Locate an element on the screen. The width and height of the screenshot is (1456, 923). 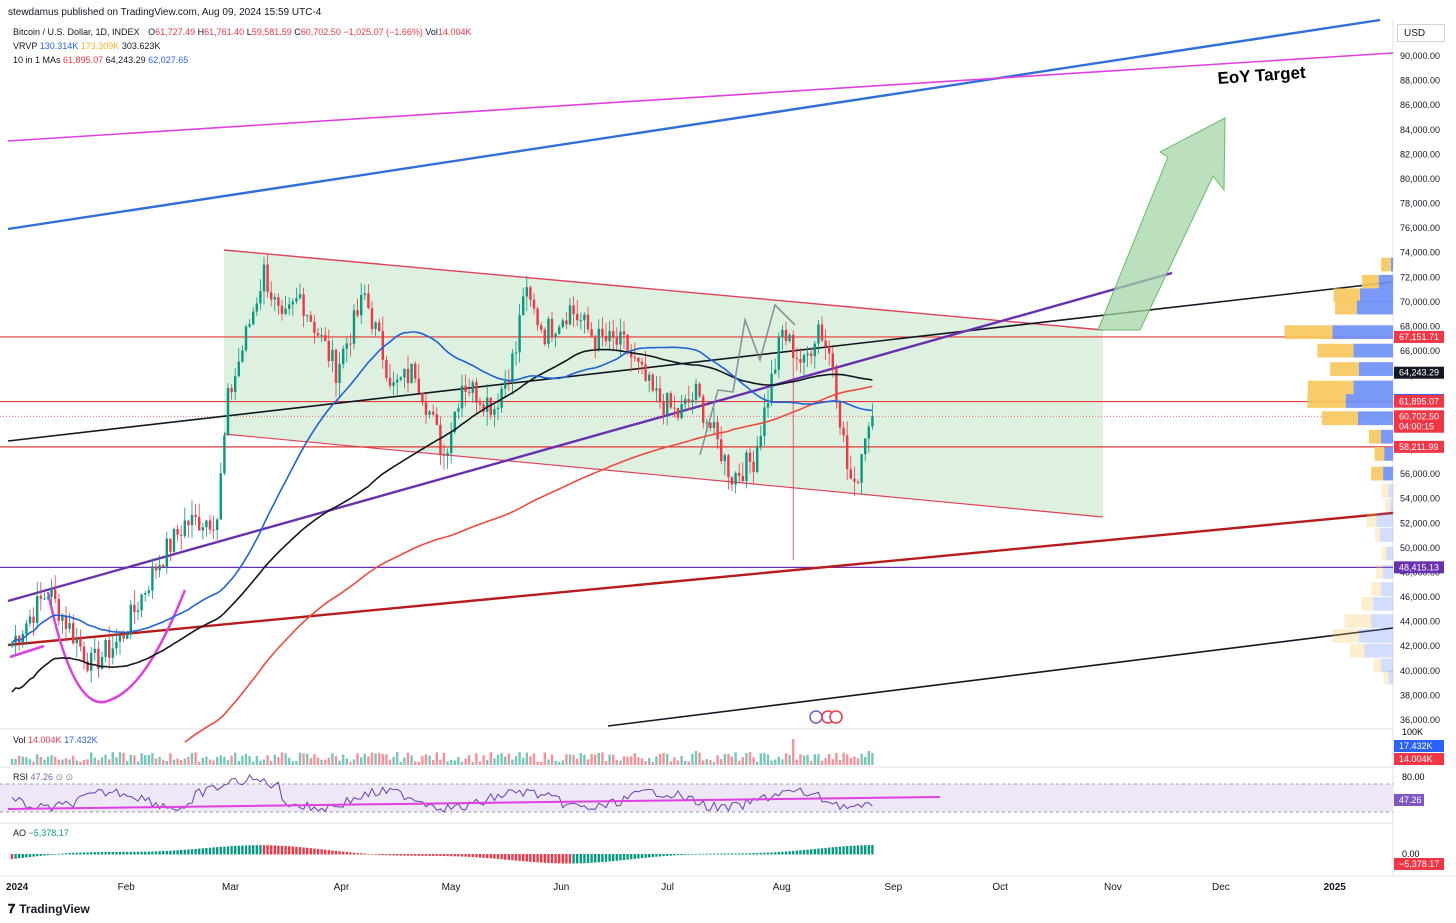
currency-button: USD is located at coordinates (1421, 33).